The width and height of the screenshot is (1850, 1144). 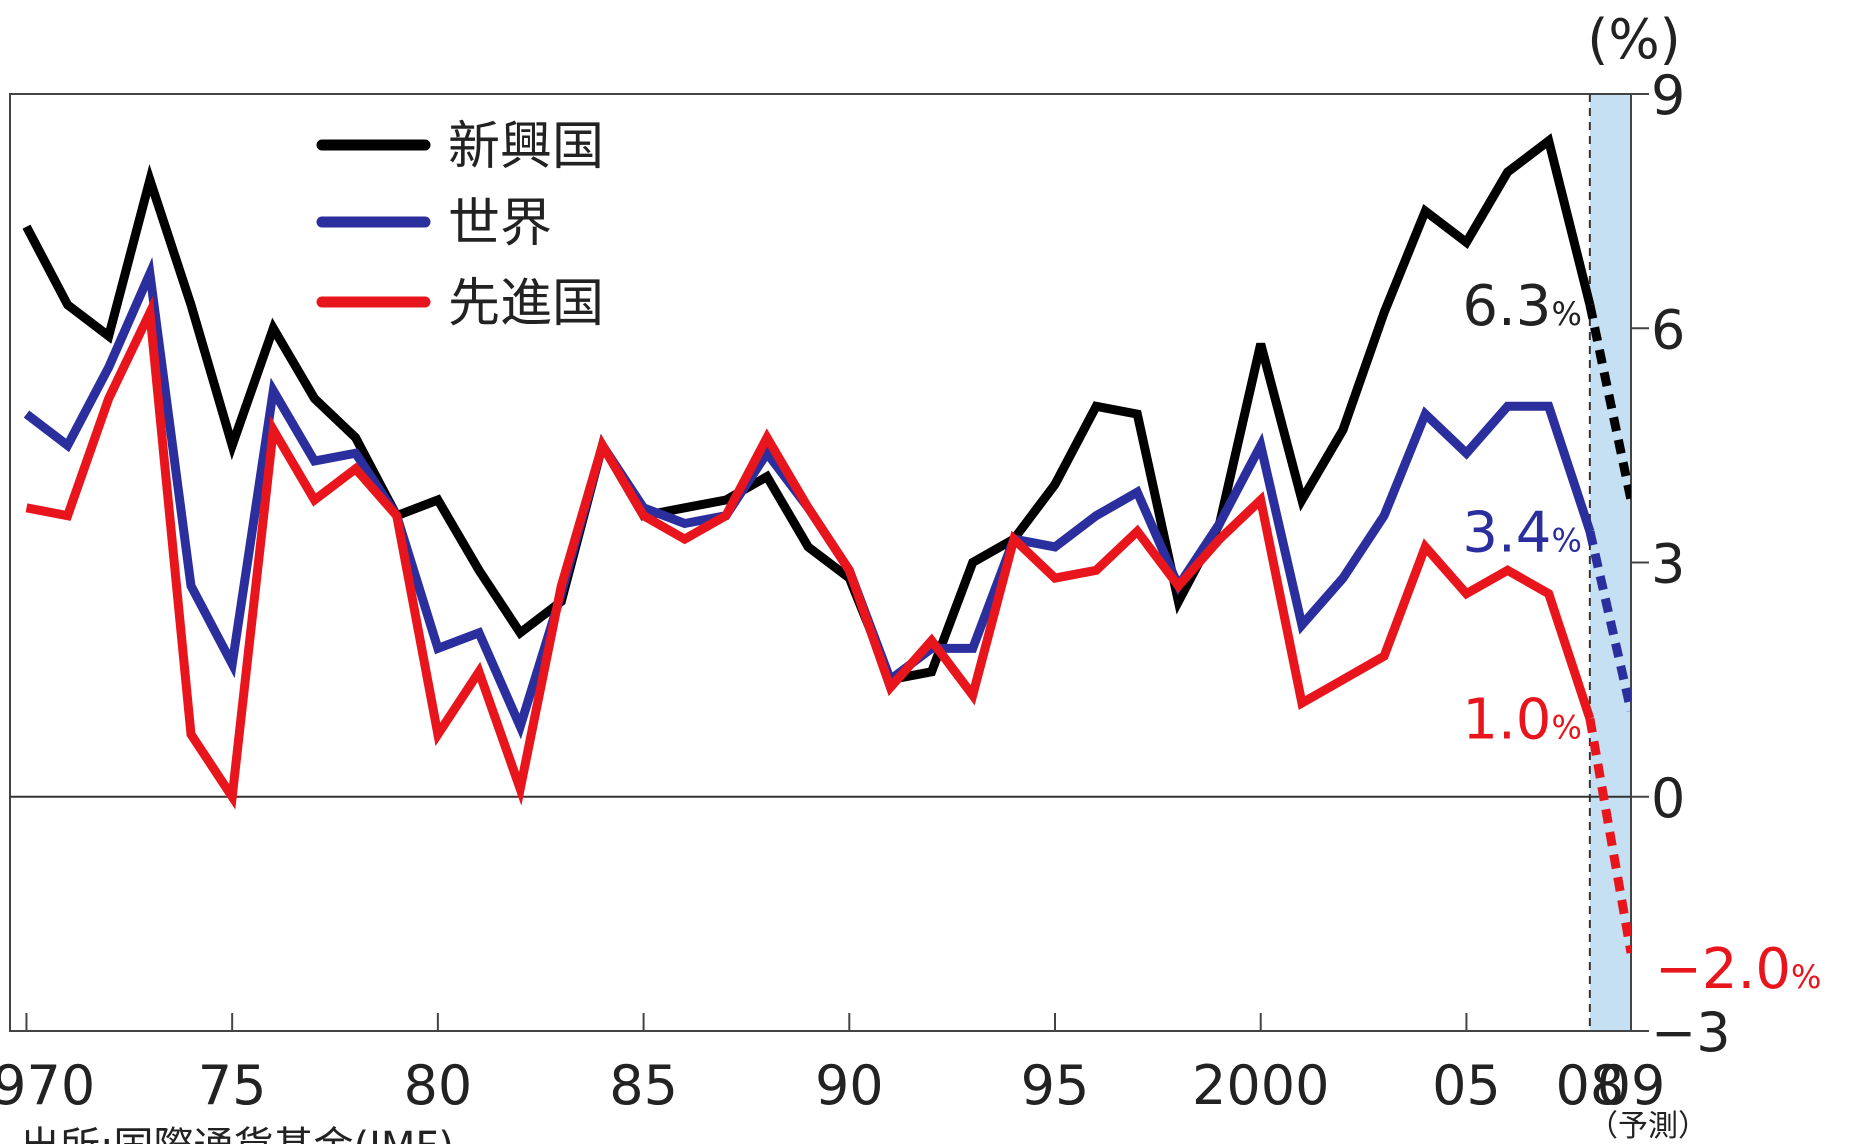 What do you see at coordinates (1466, 1085) in the screenshot?
I see `x-tick-label: 05` at bounding box center [1466, 1085].